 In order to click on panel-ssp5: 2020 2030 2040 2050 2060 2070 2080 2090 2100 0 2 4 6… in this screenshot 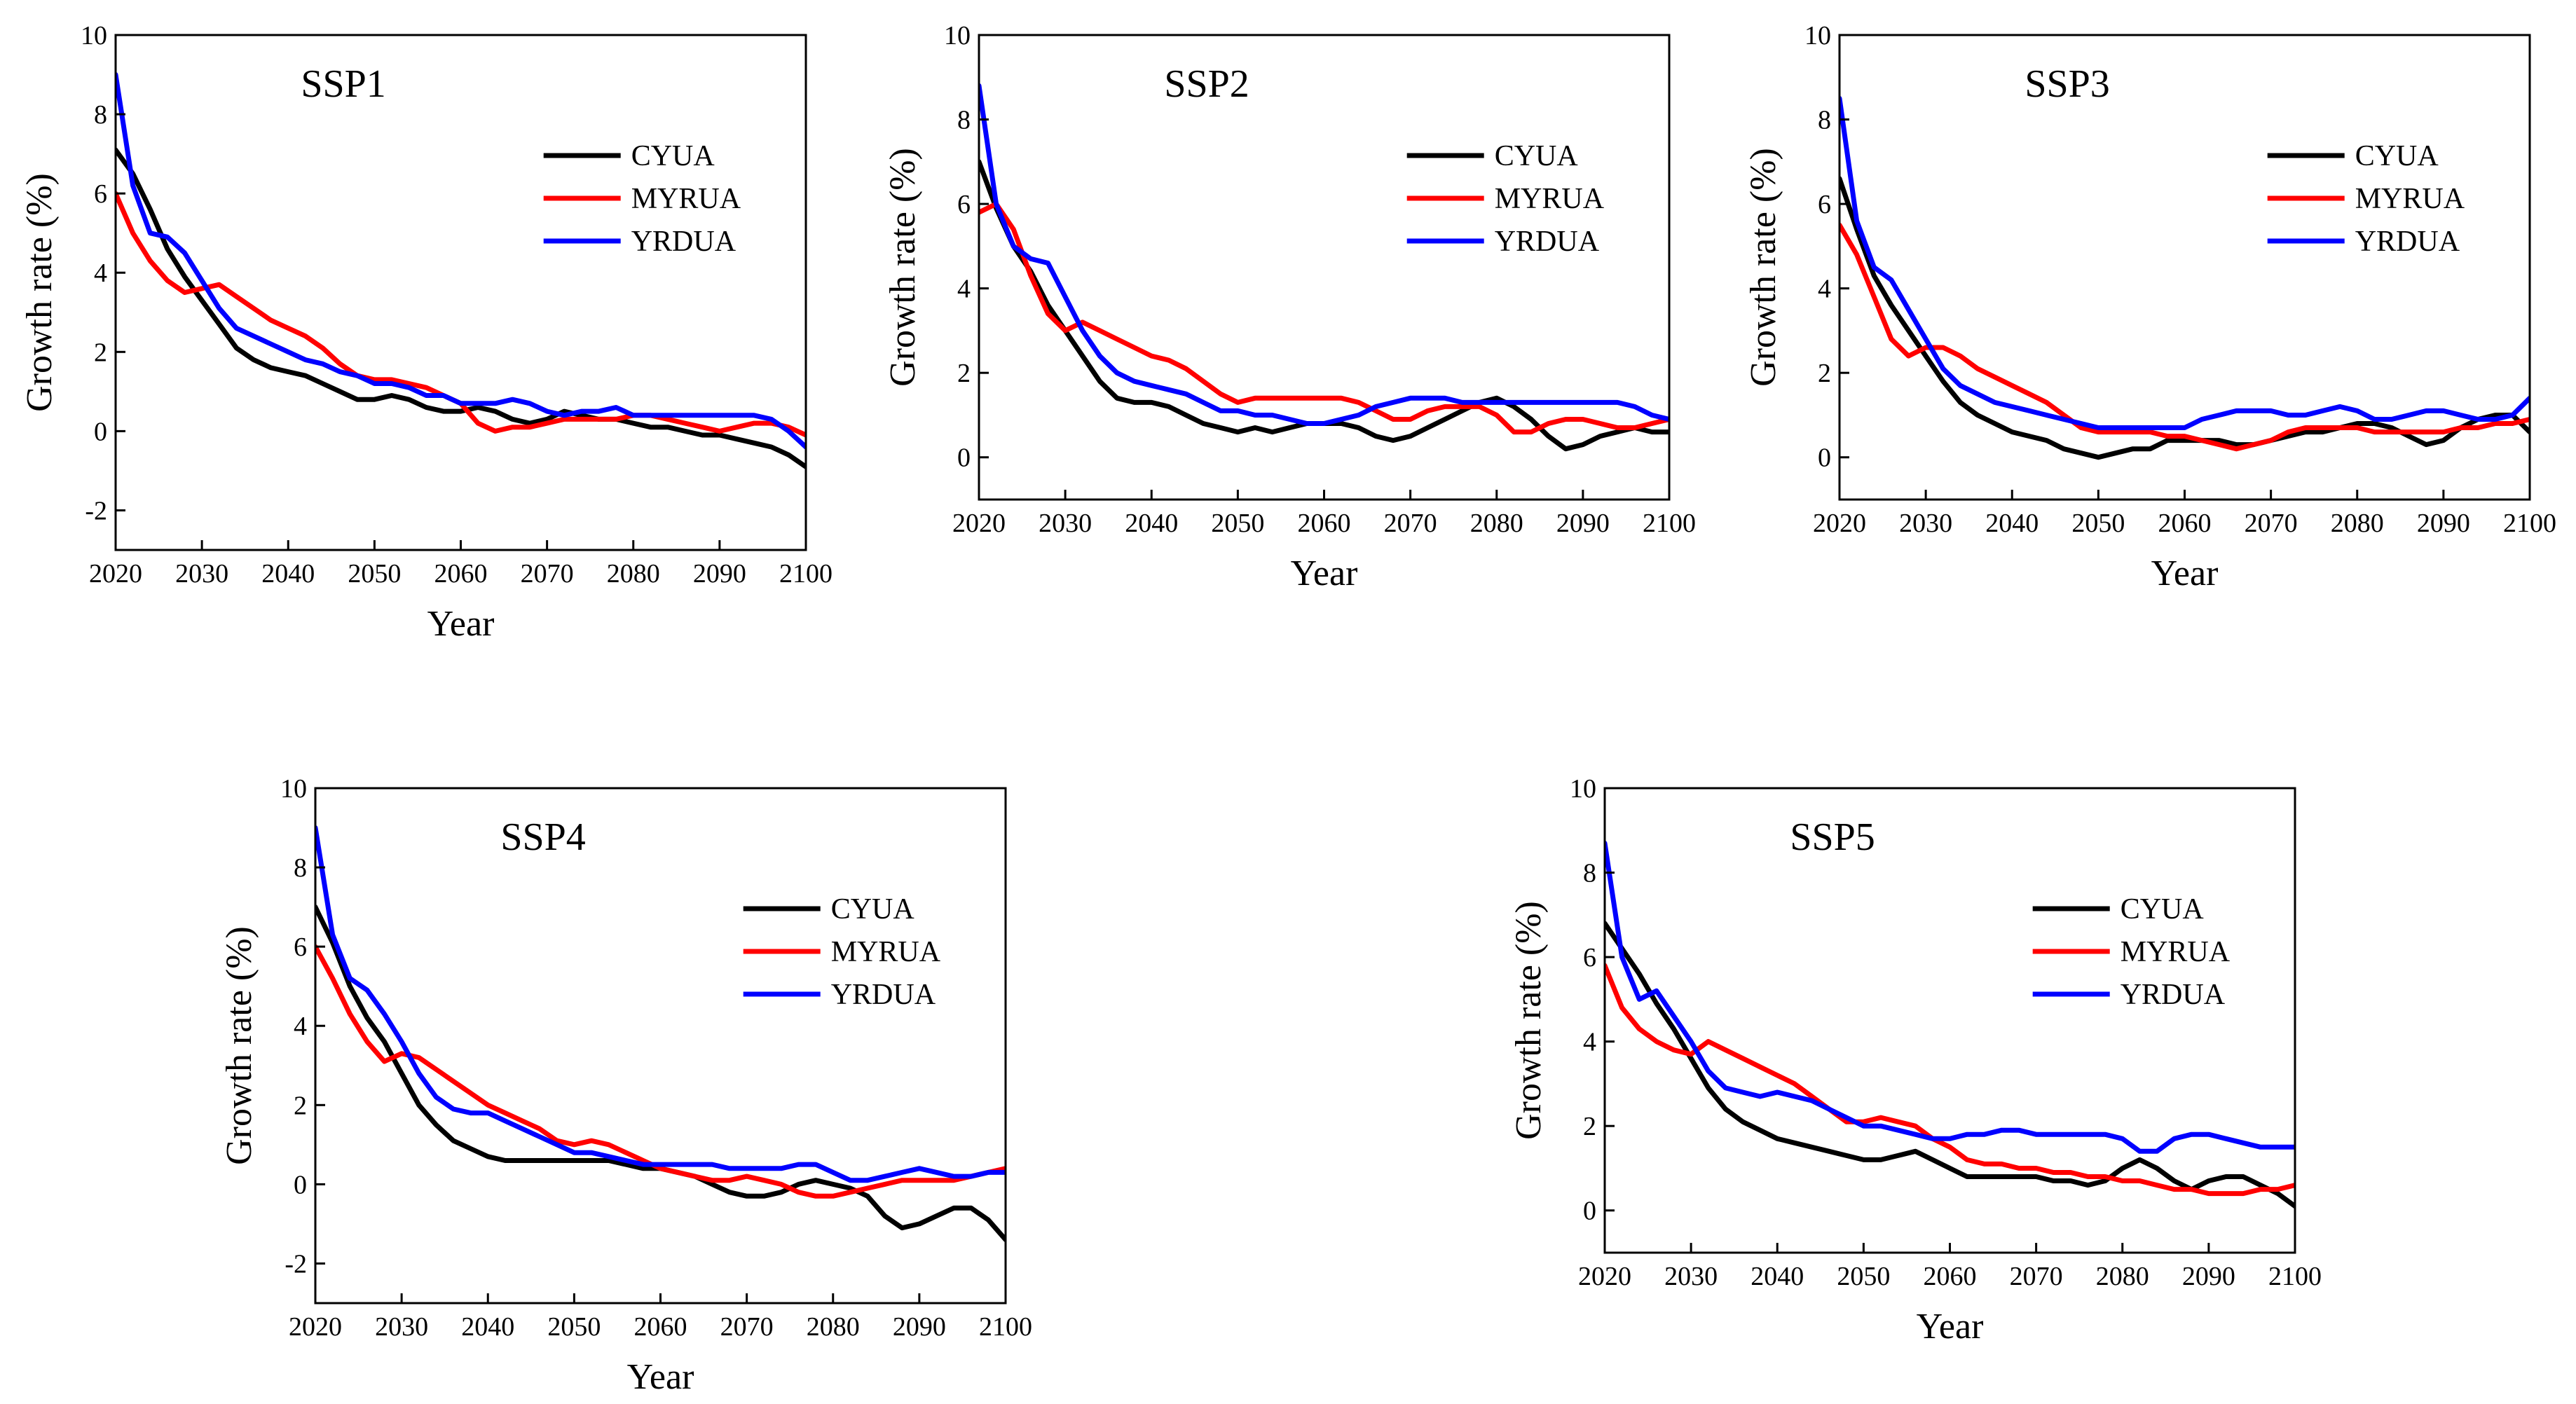, I will do `click(1916, 1060)`.